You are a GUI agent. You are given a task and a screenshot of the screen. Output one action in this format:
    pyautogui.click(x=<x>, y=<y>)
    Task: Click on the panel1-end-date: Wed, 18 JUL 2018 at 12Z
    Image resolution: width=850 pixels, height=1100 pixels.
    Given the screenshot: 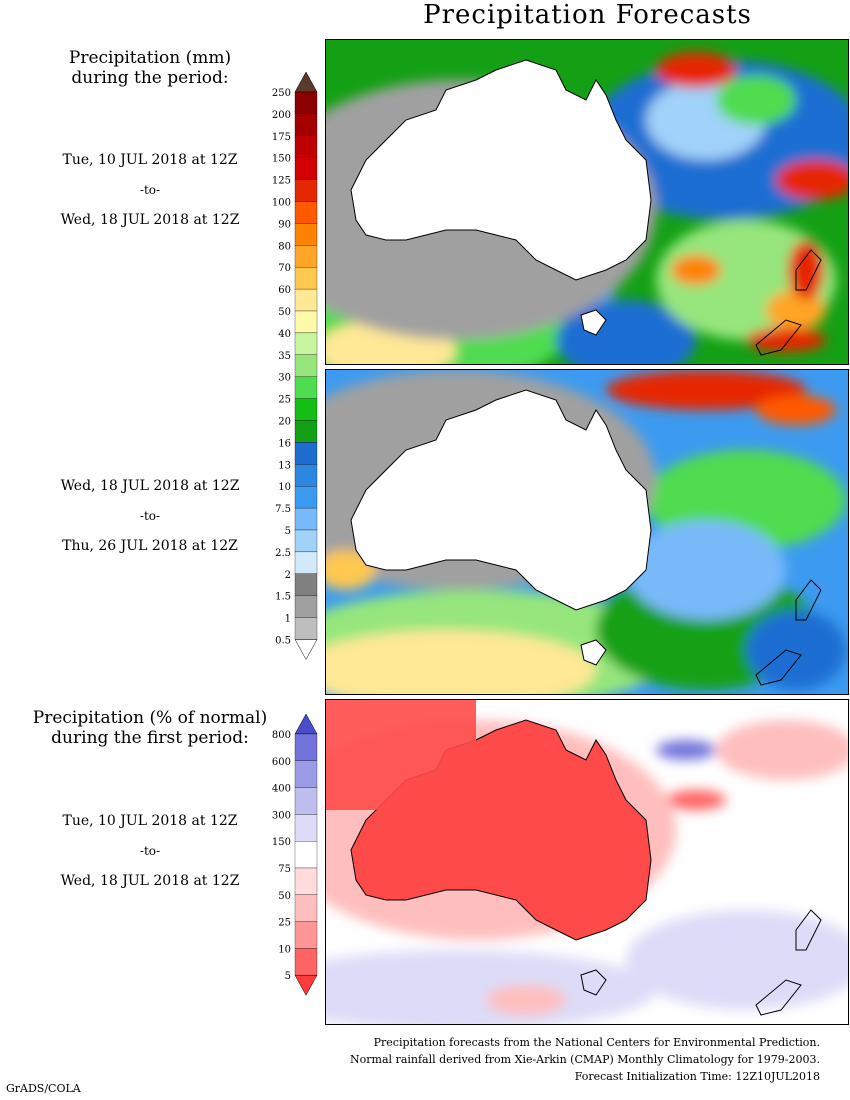 What is the action you would take?
    pyautogui.click(x=150, y=220)
    